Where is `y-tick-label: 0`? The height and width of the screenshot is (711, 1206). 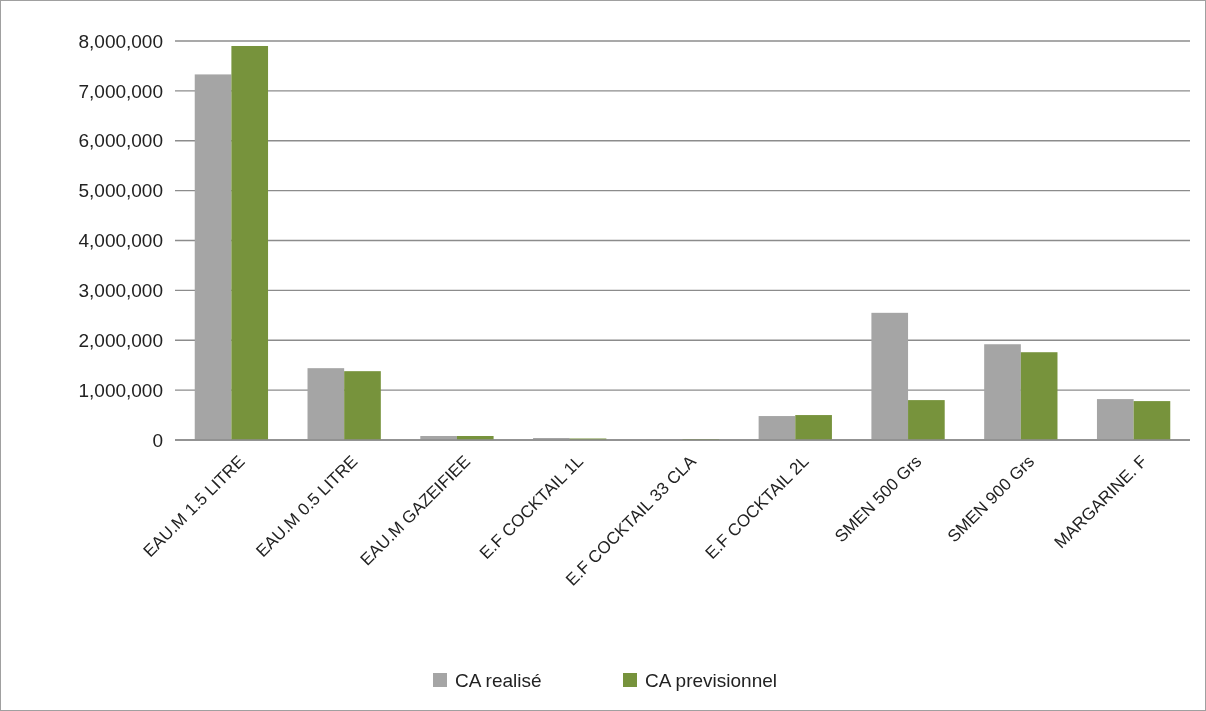 y-tick-label: 0 is located at coordinates (157, 440).